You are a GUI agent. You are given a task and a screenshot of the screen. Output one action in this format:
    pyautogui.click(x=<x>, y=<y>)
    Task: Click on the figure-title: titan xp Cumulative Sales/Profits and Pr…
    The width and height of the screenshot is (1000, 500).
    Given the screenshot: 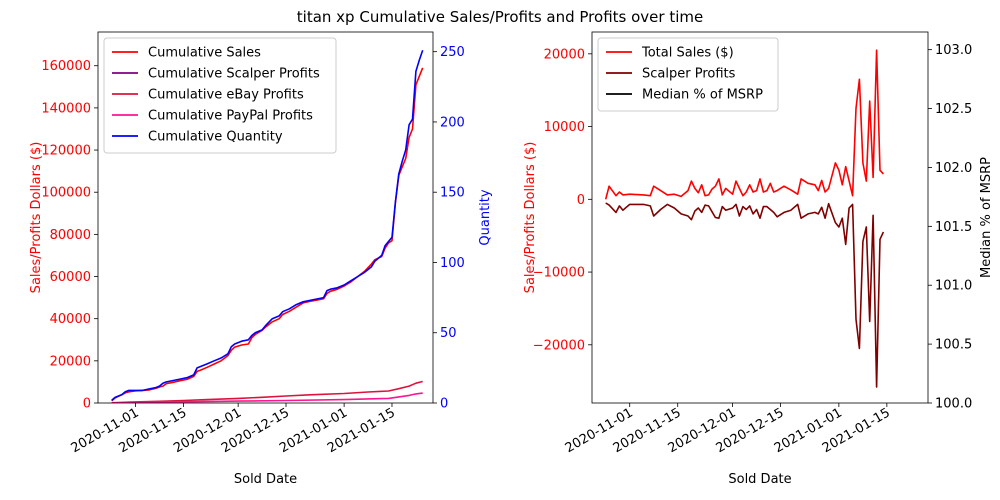 What is the action you would take?
    pyautogui.click(x=500, y=17)
    